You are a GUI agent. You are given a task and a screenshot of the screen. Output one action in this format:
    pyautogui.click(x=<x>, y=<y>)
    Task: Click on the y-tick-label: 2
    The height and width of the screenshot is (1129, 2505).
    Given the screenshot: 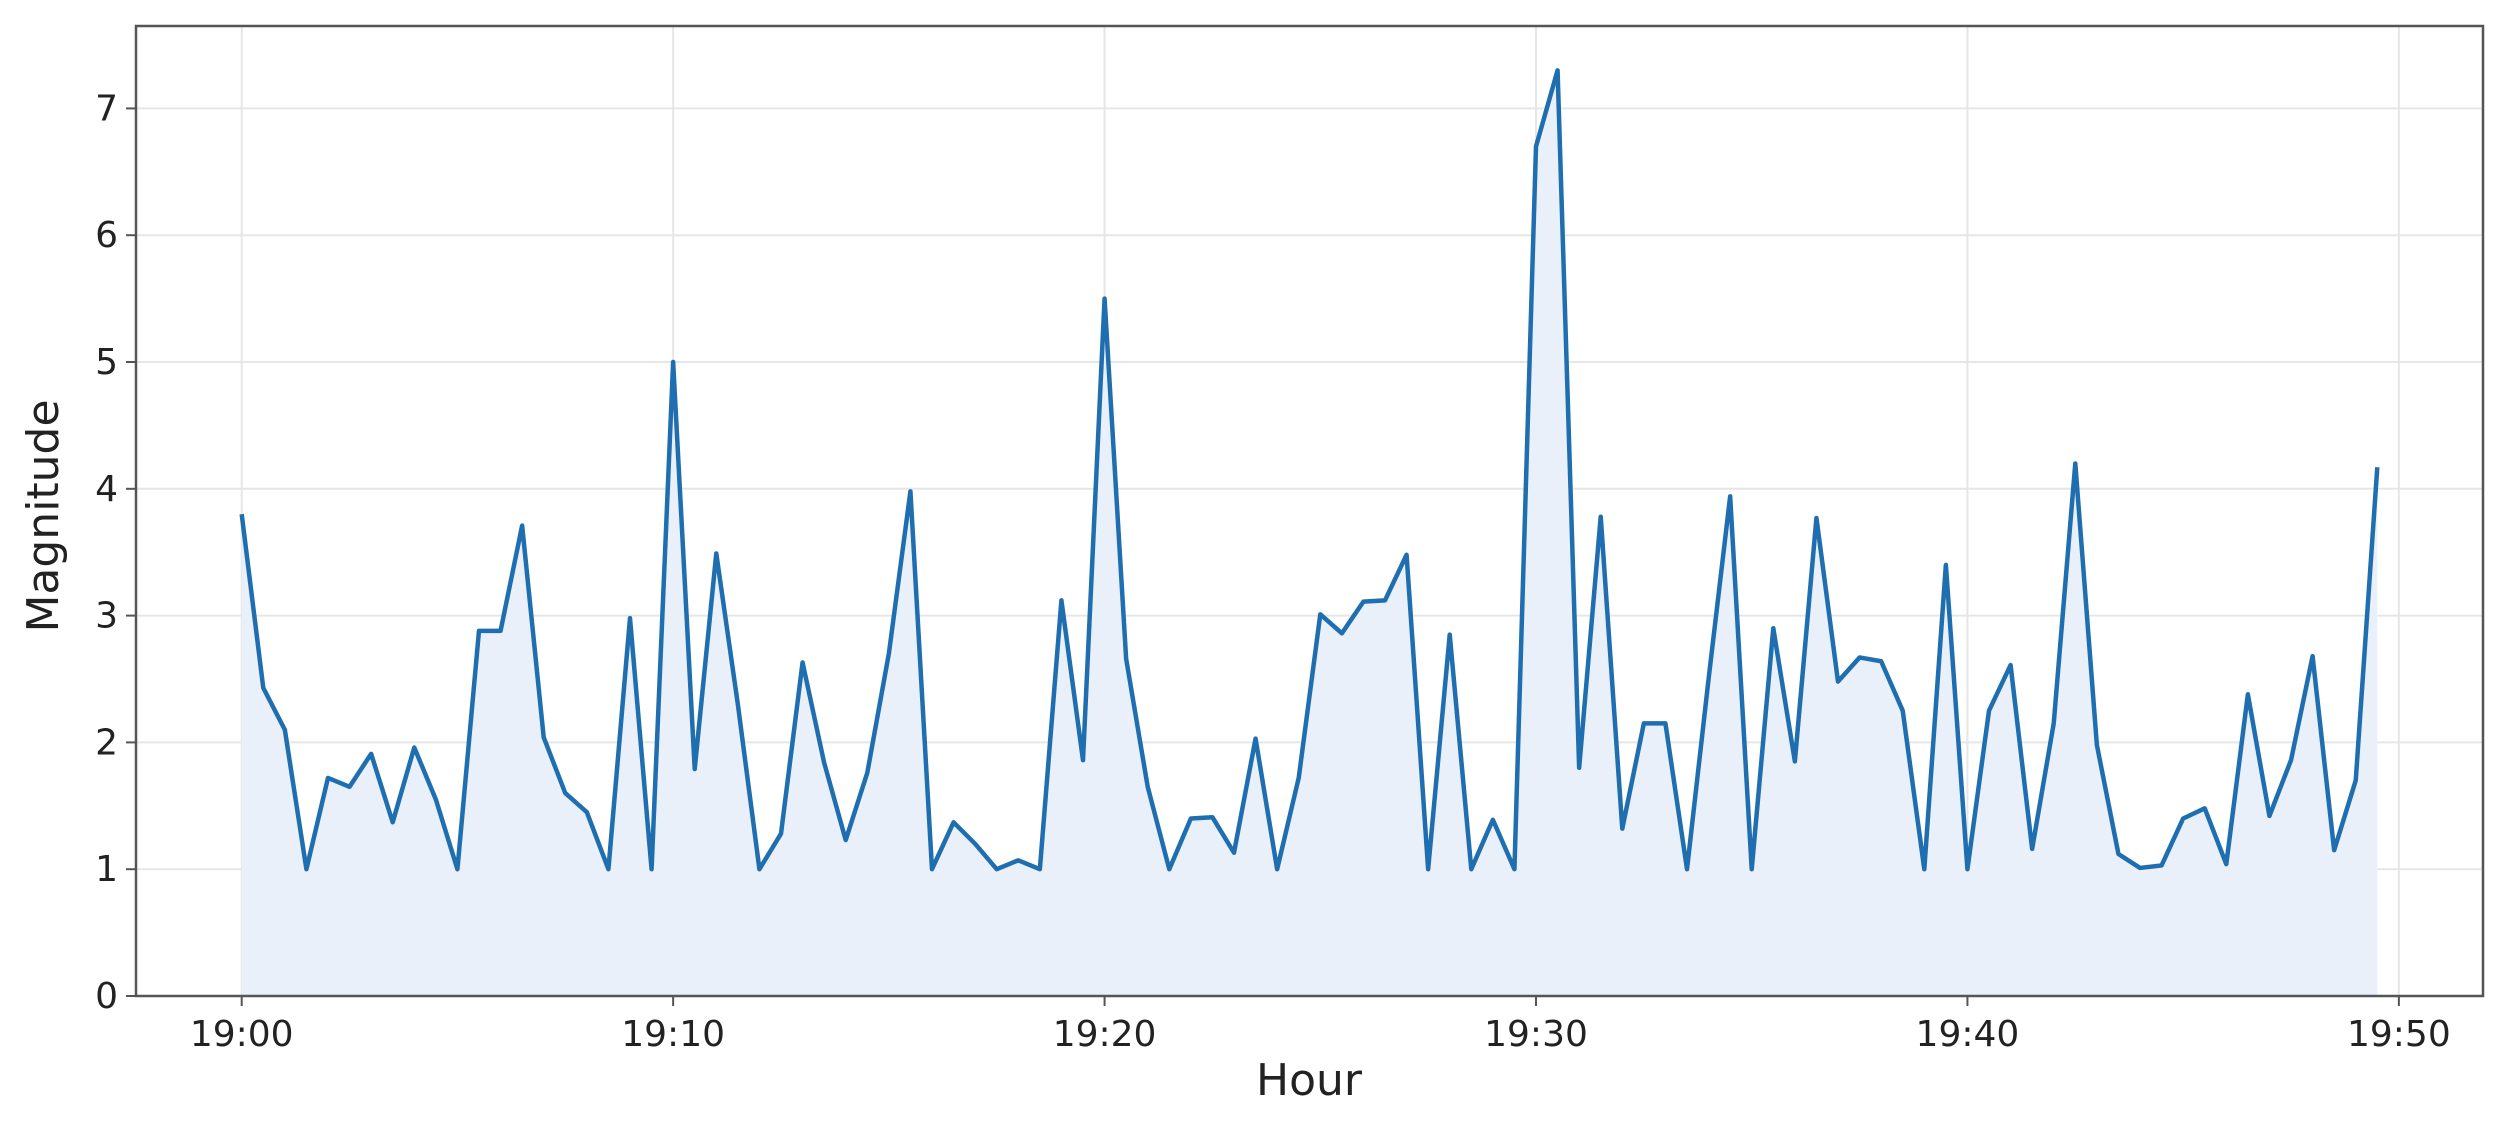 What is the action you would take?
    pyautogui.click(x=106, y=742)
    